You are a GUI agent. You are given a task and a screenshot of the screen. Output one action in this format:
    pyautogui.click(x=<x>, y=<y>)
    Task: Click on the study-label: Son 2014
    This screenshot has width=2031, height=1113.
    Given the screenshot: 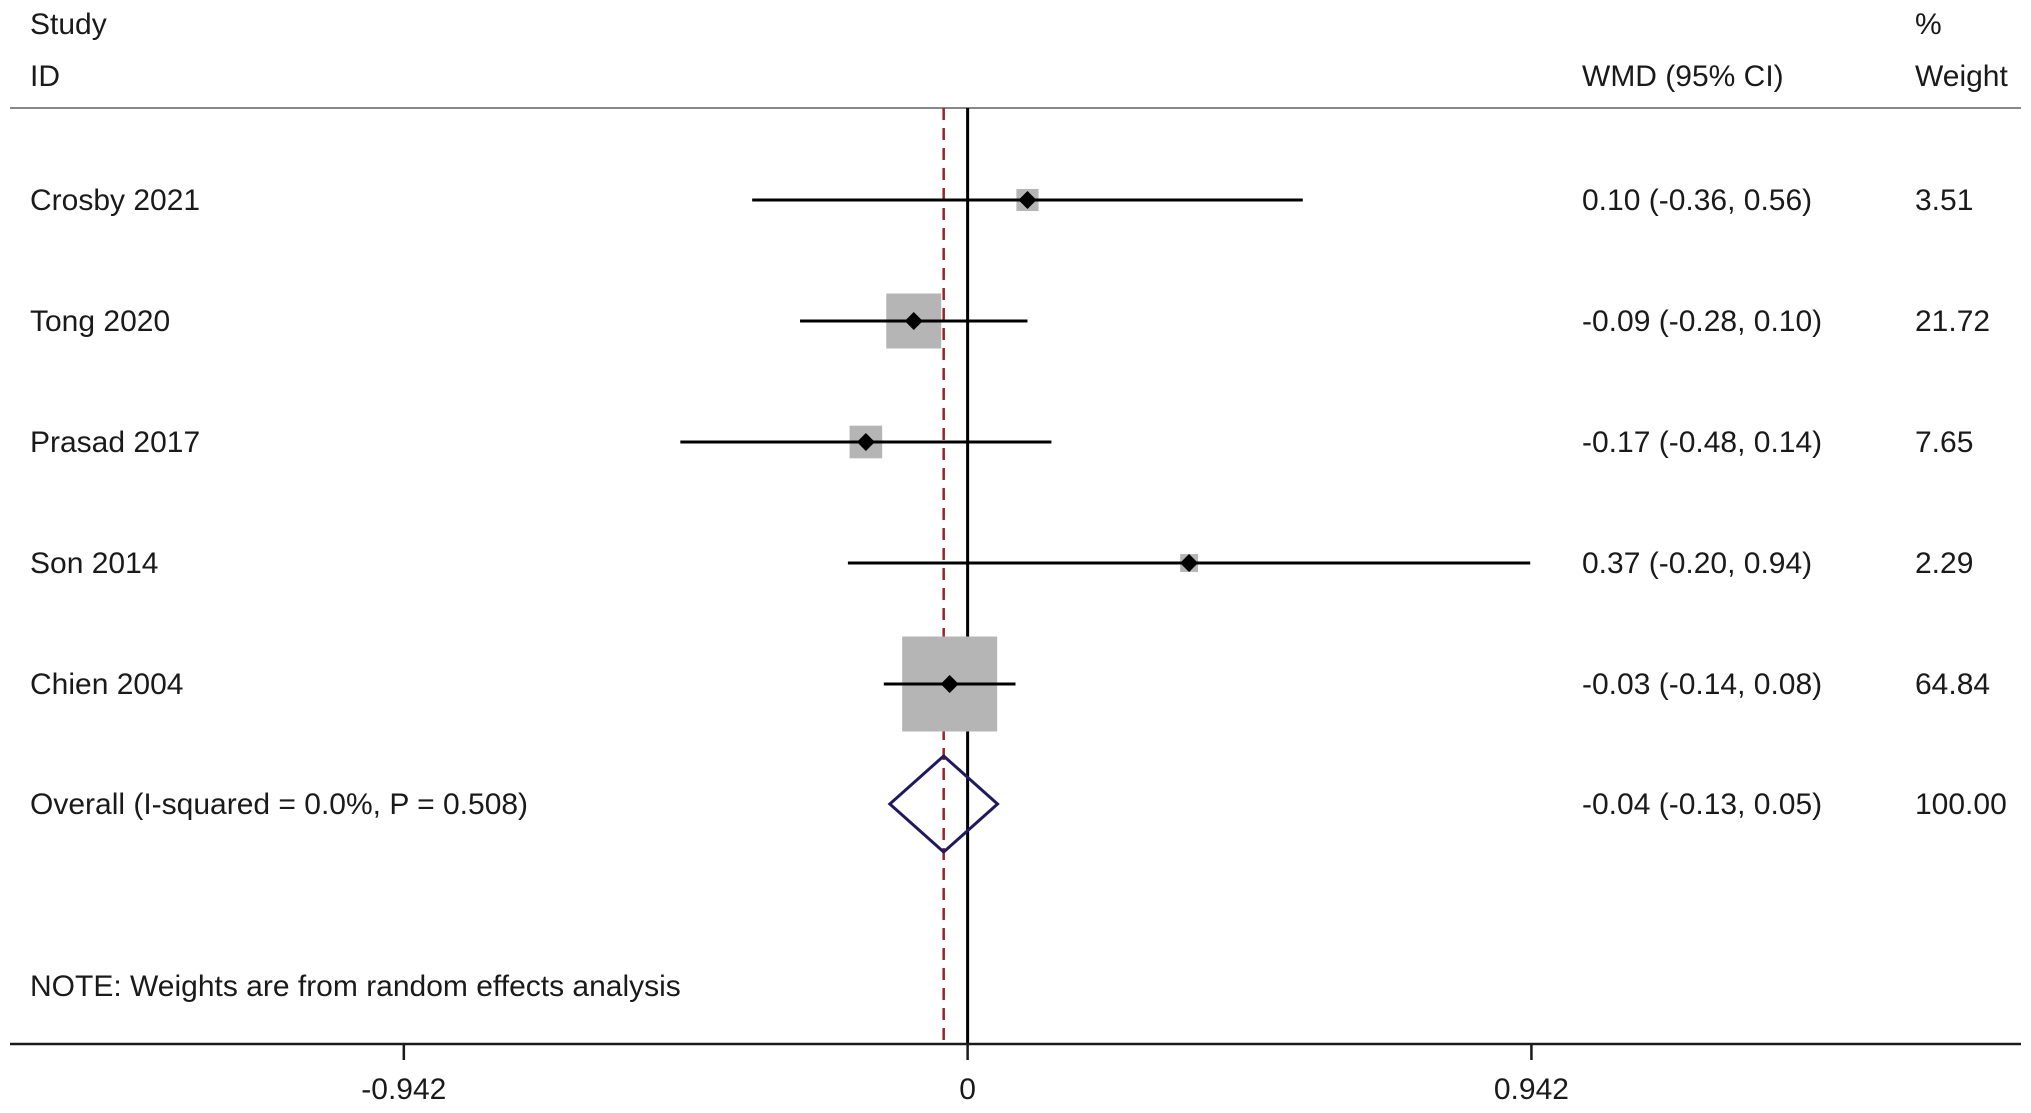 What is the action you would take?
    pyautogui.click(x=94, y=563)
    